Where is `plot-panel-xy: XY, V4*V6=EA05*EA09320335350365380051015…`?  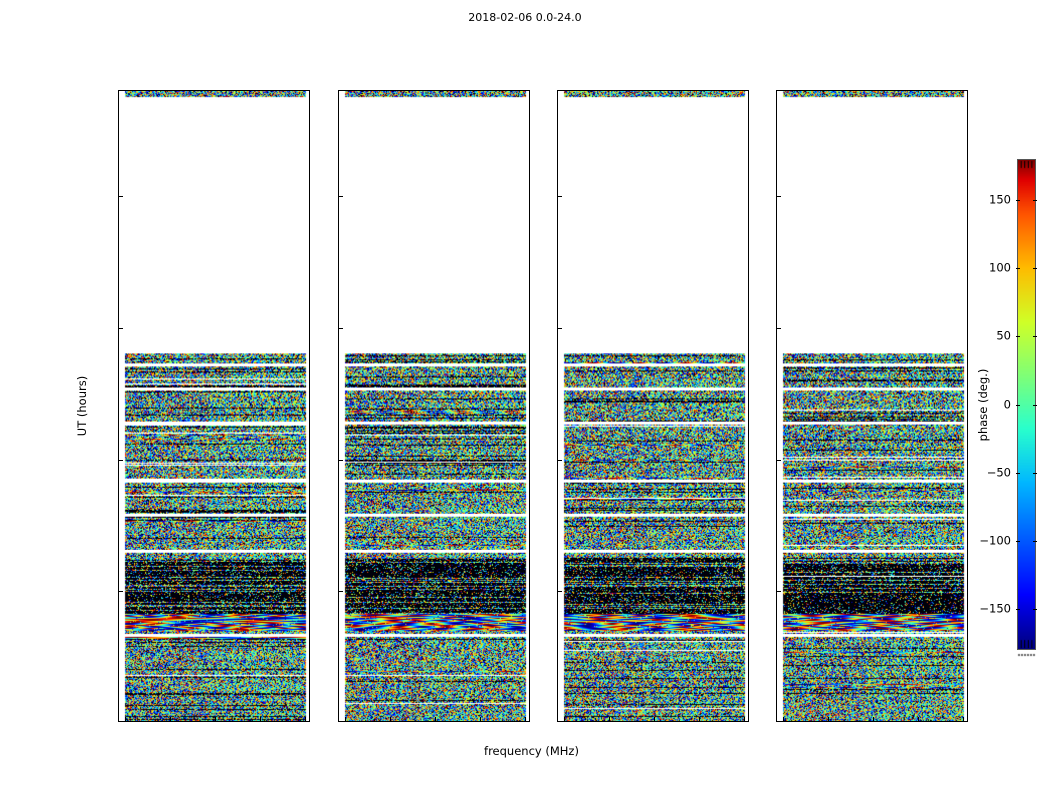
plot-panel-xy: XY, V4*V6=EA05*EA09320335350365380051015… is located at coordinates (653, 406).